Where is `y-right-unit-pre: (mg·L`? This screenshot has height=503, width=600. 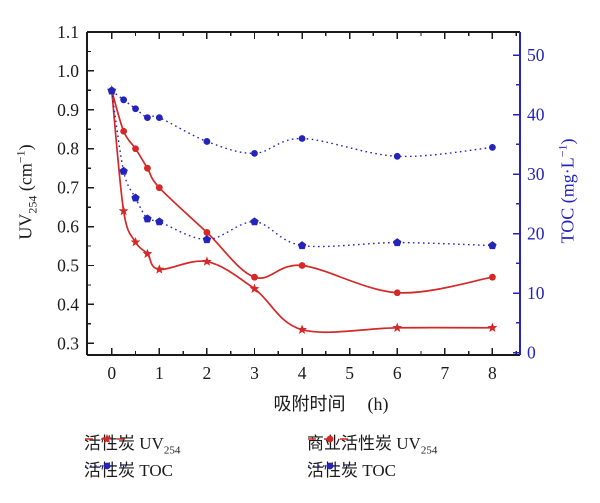 y-right-unit-pre: (mg·L is located at coordinates (567, 182).